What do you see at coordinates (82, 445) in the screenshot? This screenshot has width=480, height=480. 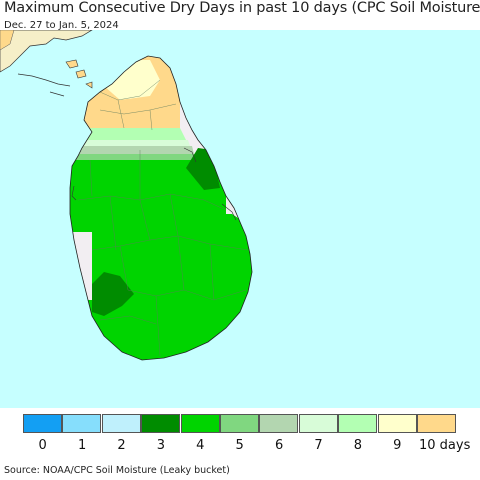 I see `legend-label: 1` at bounding box center [82, 445].